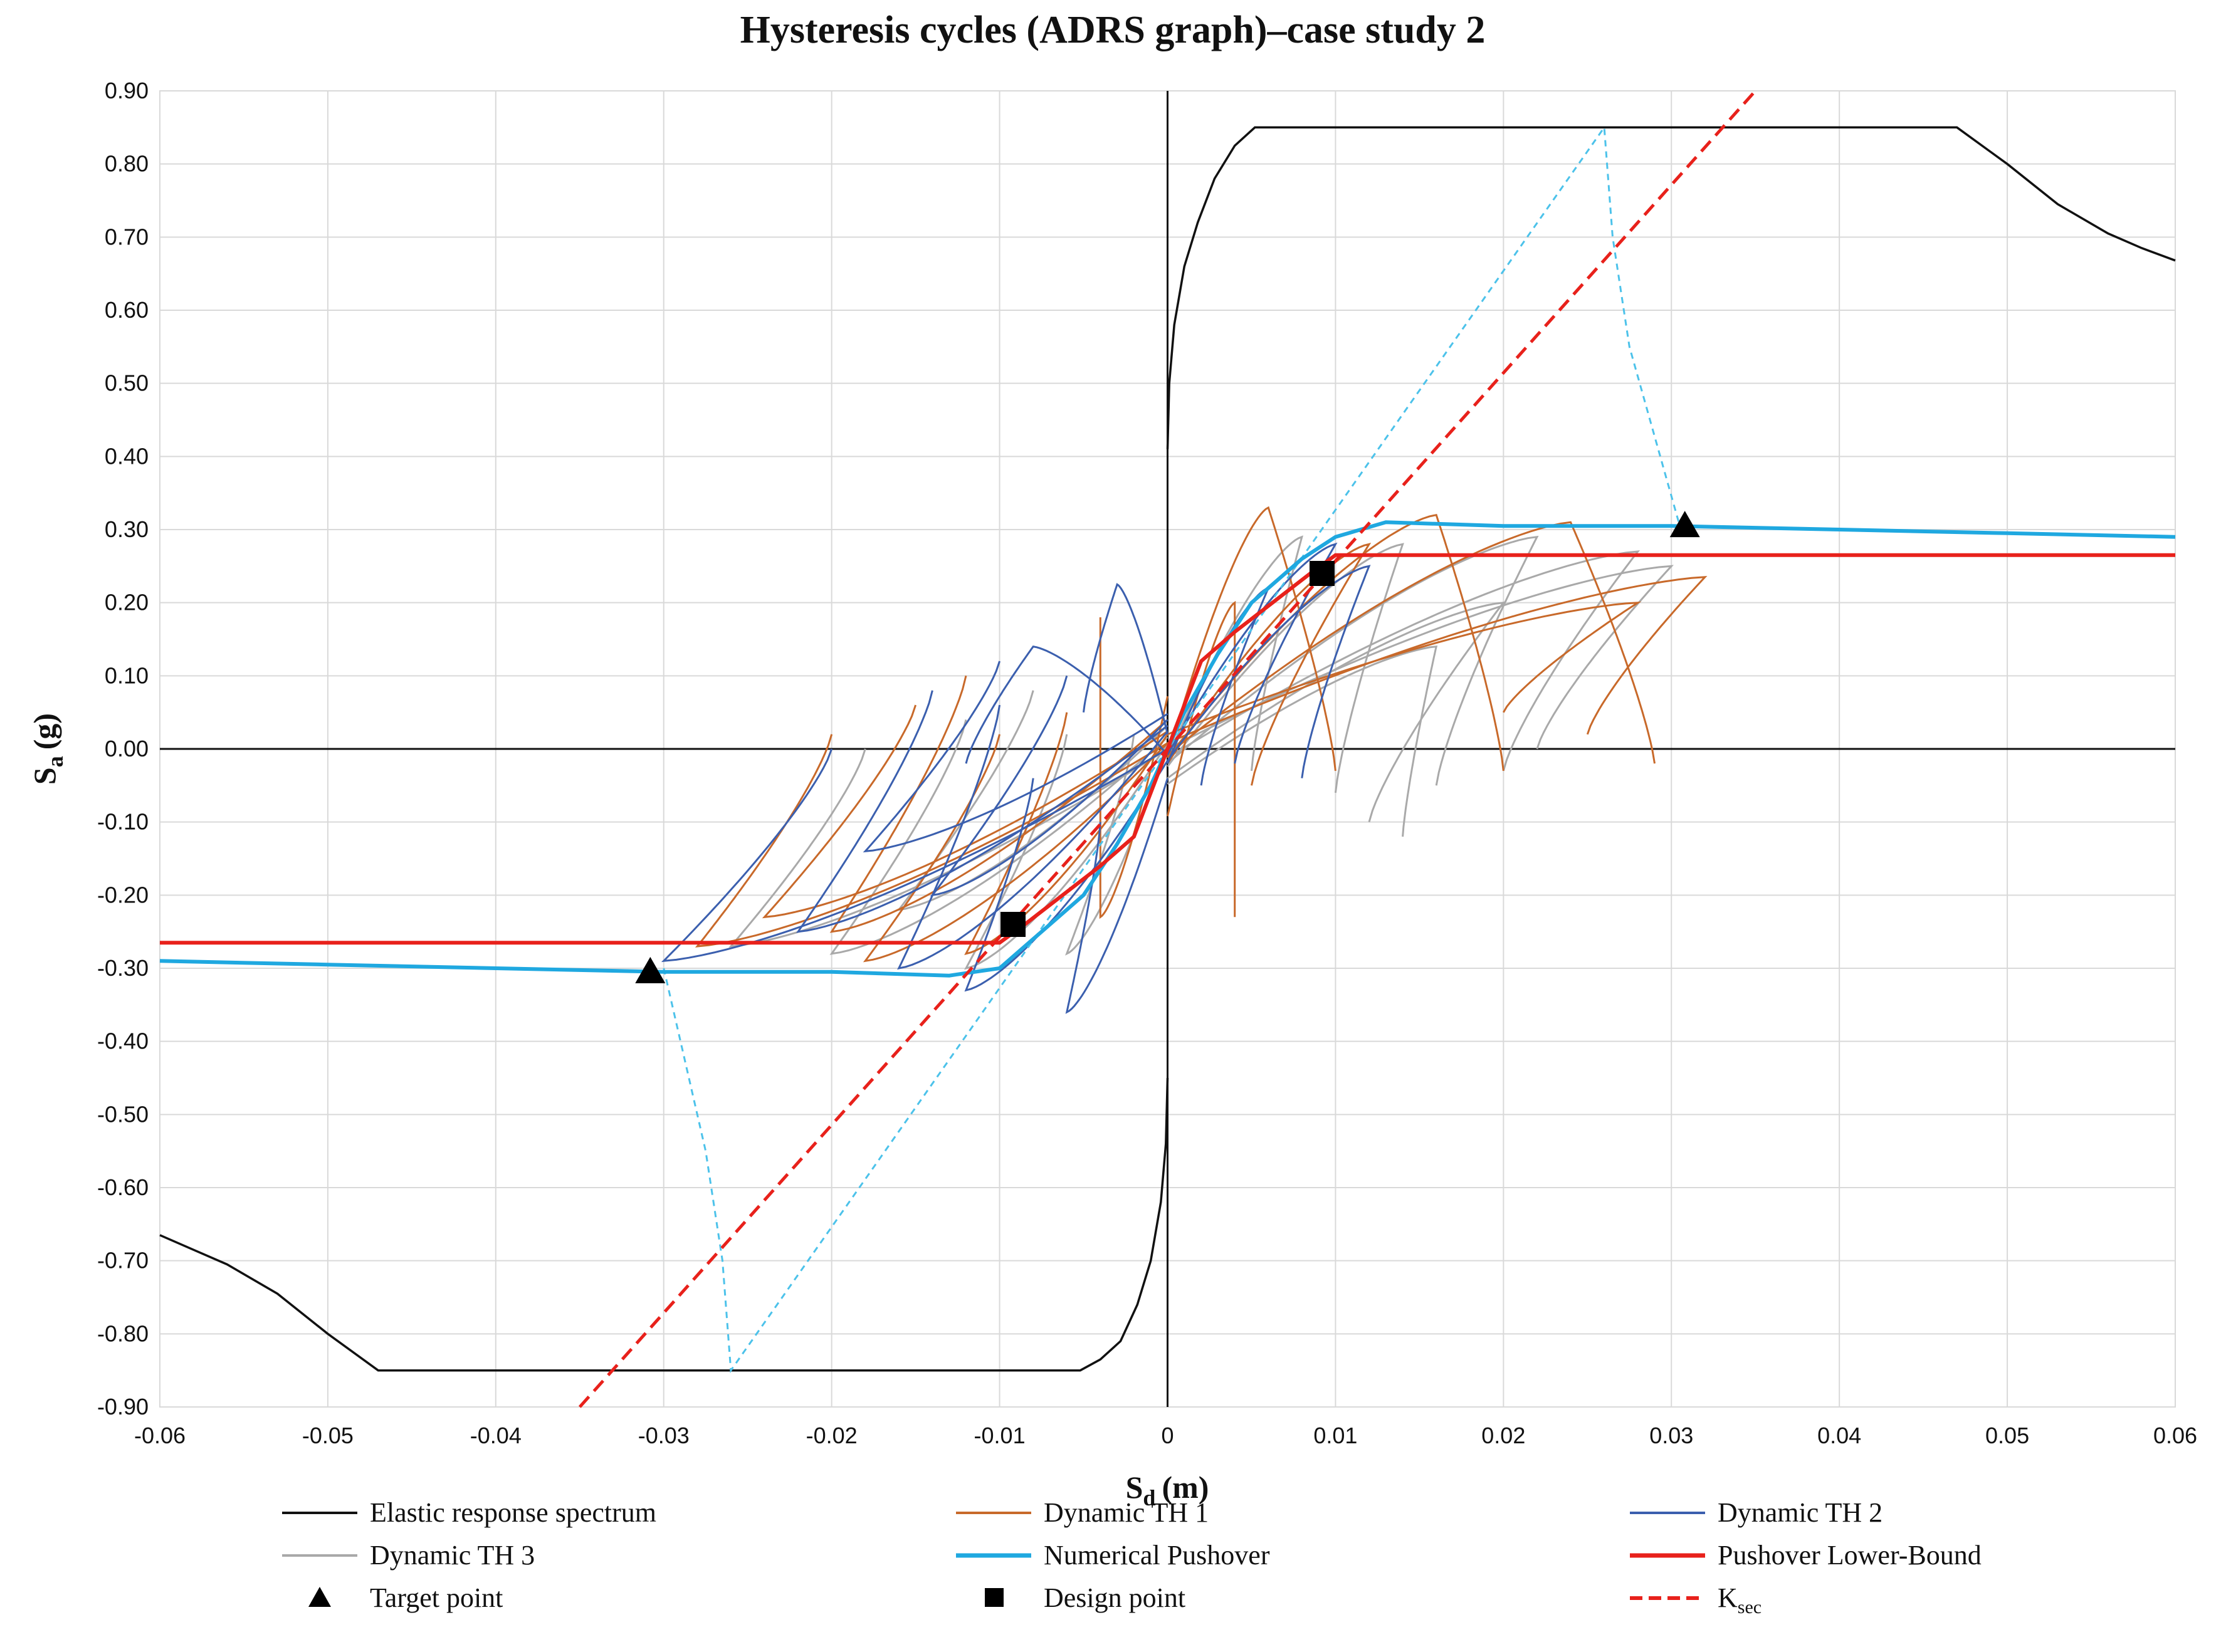 The width and height of the screenshot is (2216, 1652). I want to click on x-axis-label-unit: (m), so click(1185, 1487).